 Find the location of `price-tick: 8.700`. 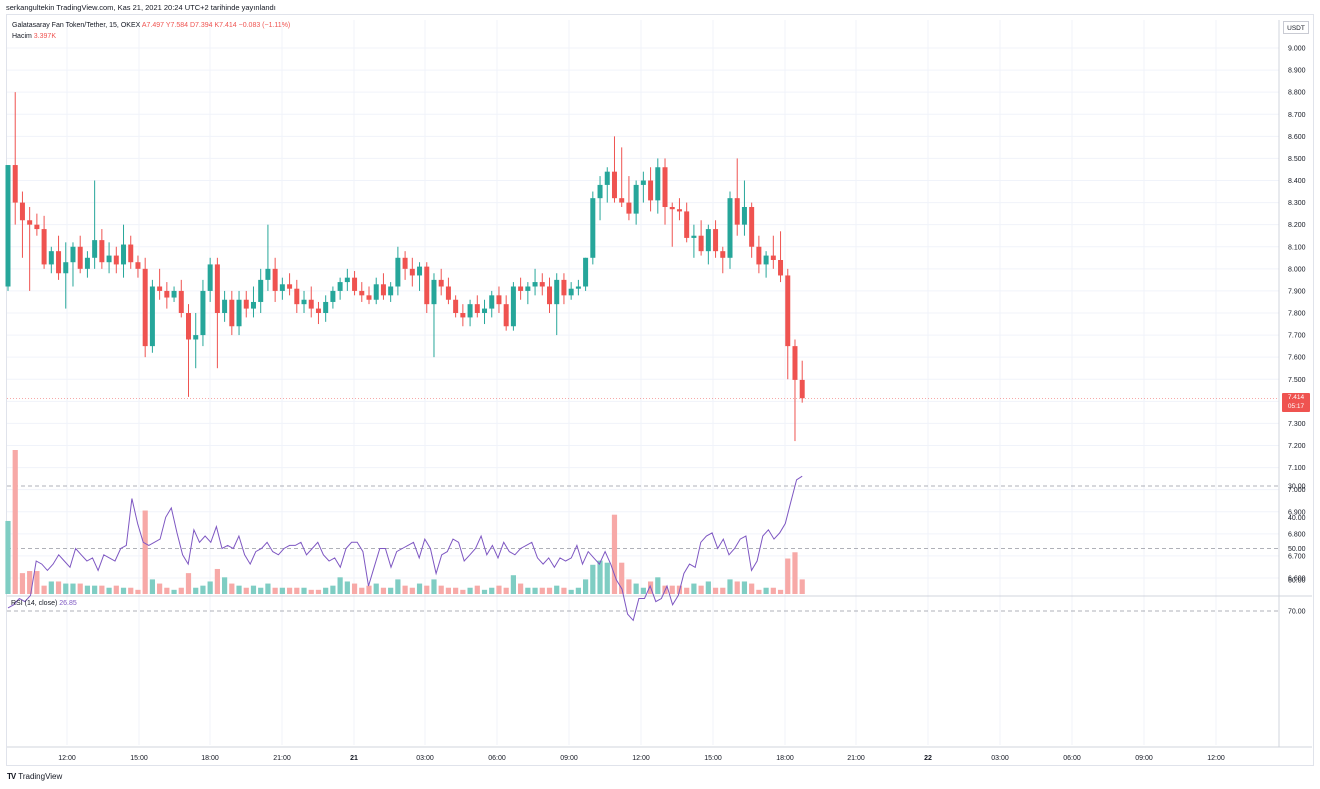

price-tick: 8.700 is located at coordinates (1297, 115).